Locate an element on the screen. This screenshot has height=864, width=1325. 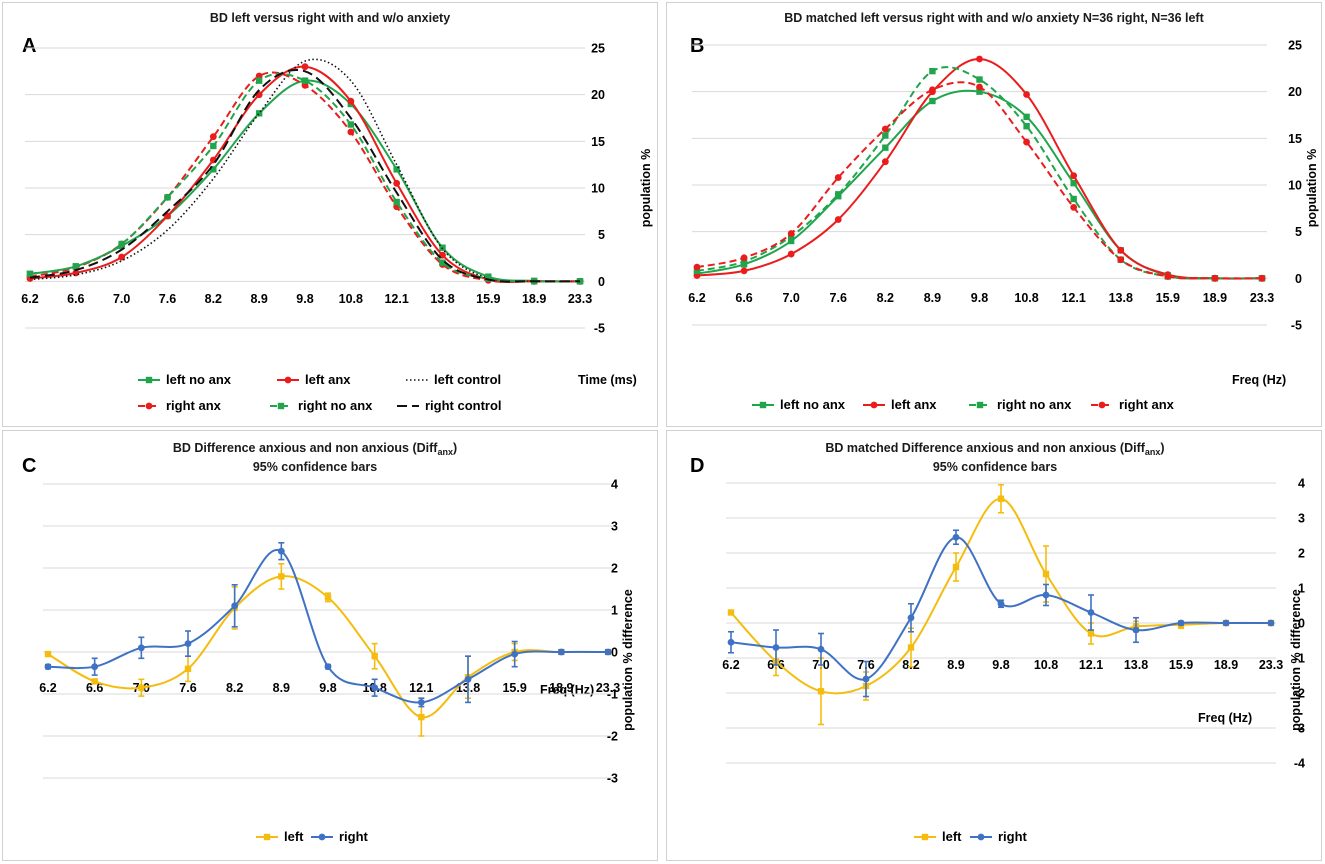
panel-d-legend-right: right is located at coordinates (999, 836).